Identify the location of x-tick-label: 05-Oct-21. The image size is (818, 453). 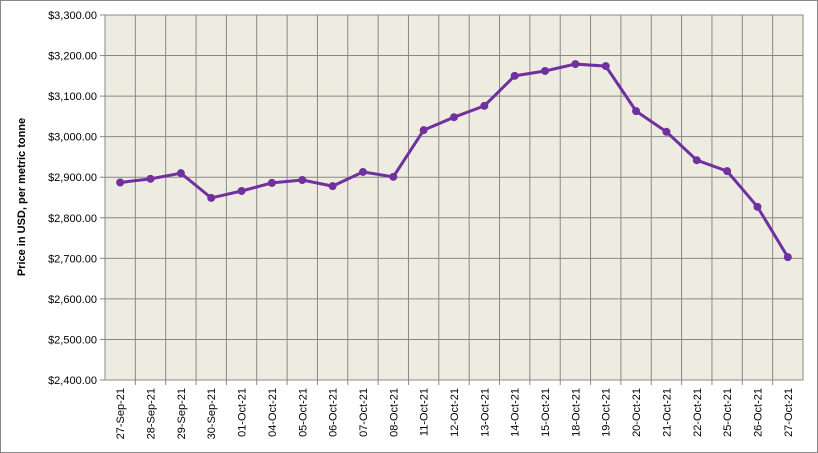
(303, 412).